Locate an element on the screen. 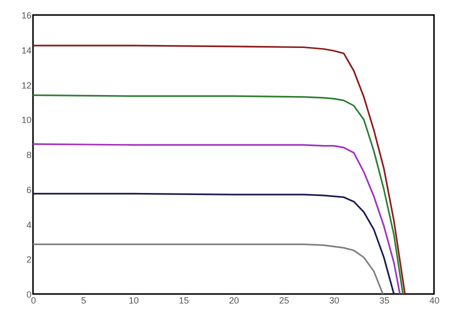 The height and width of the screenshot is (322, 458). x-tick-label: 10 is located at coordinates (133, 301).